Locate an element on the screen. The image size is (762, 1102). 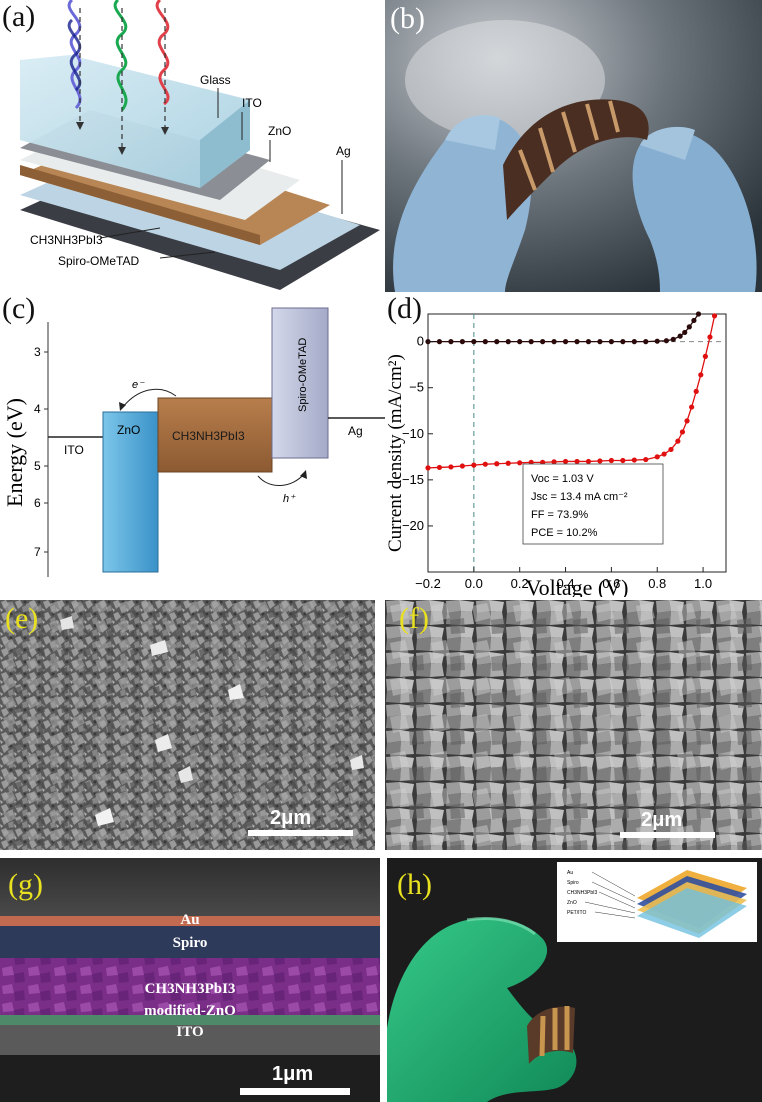
inset-label-spiro: Spiro is located at coordinates (573, 883).